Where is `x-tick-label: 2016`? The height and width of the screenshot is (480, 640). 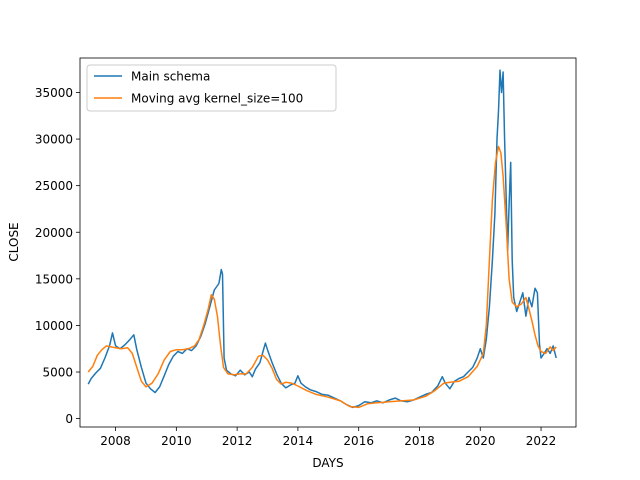 x-tick-label: 2016 is located at coordinates (358, 441).